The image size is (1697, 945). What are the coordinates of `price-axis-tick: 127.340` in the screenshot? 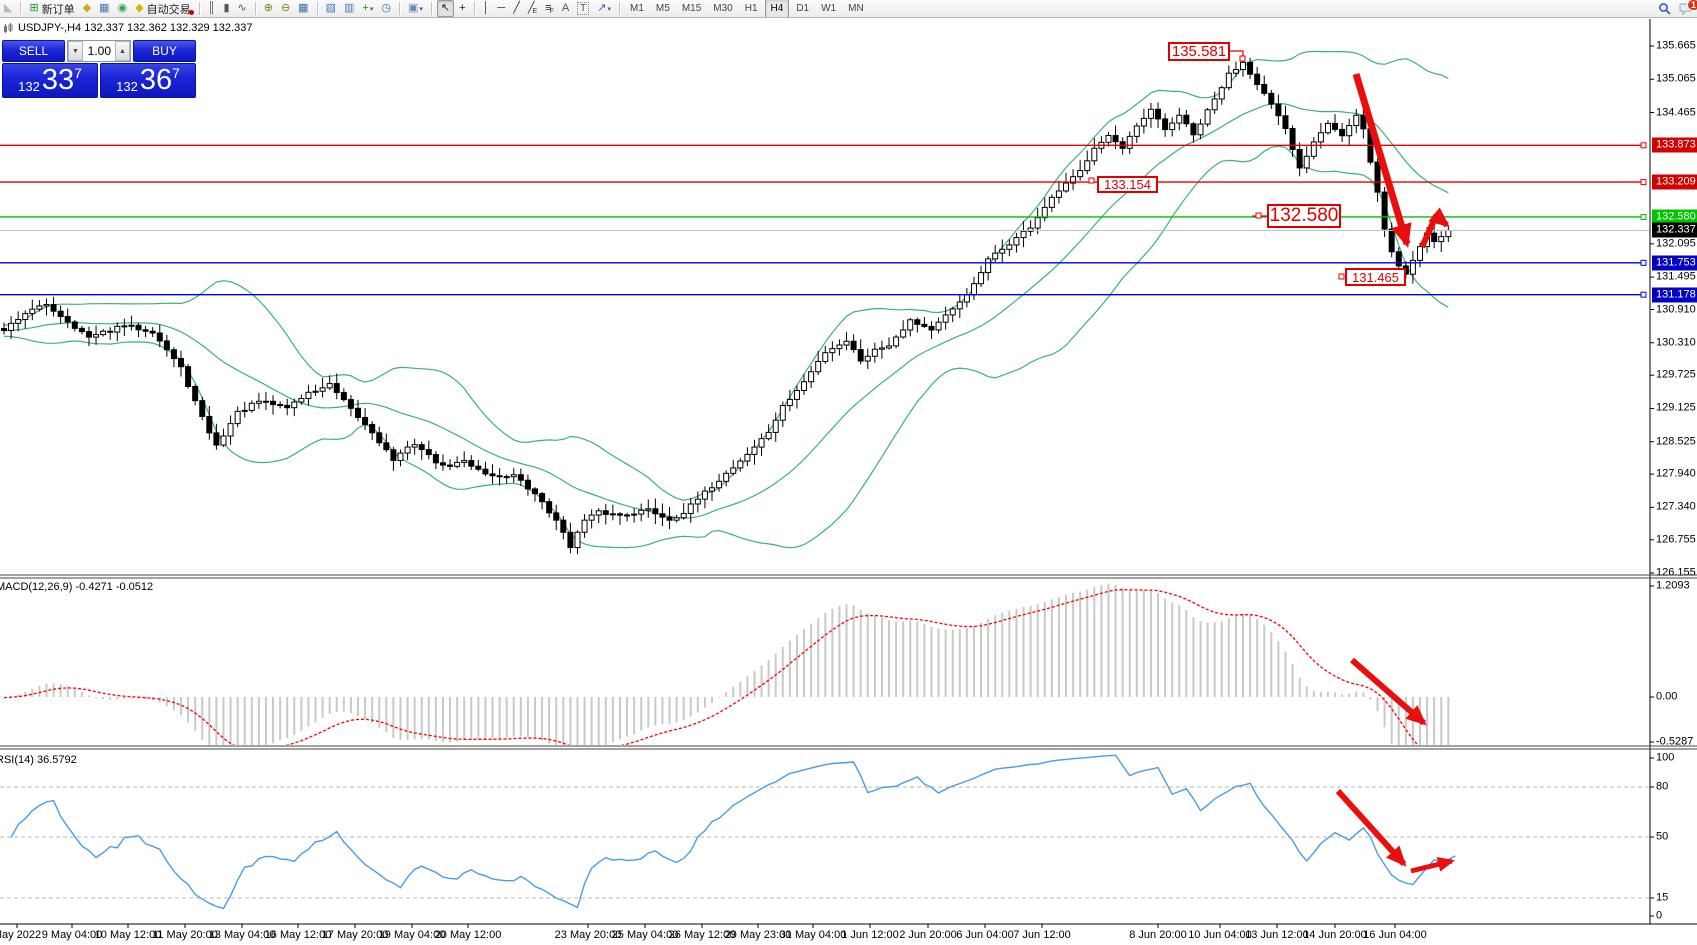 It's located at (1676, 506).